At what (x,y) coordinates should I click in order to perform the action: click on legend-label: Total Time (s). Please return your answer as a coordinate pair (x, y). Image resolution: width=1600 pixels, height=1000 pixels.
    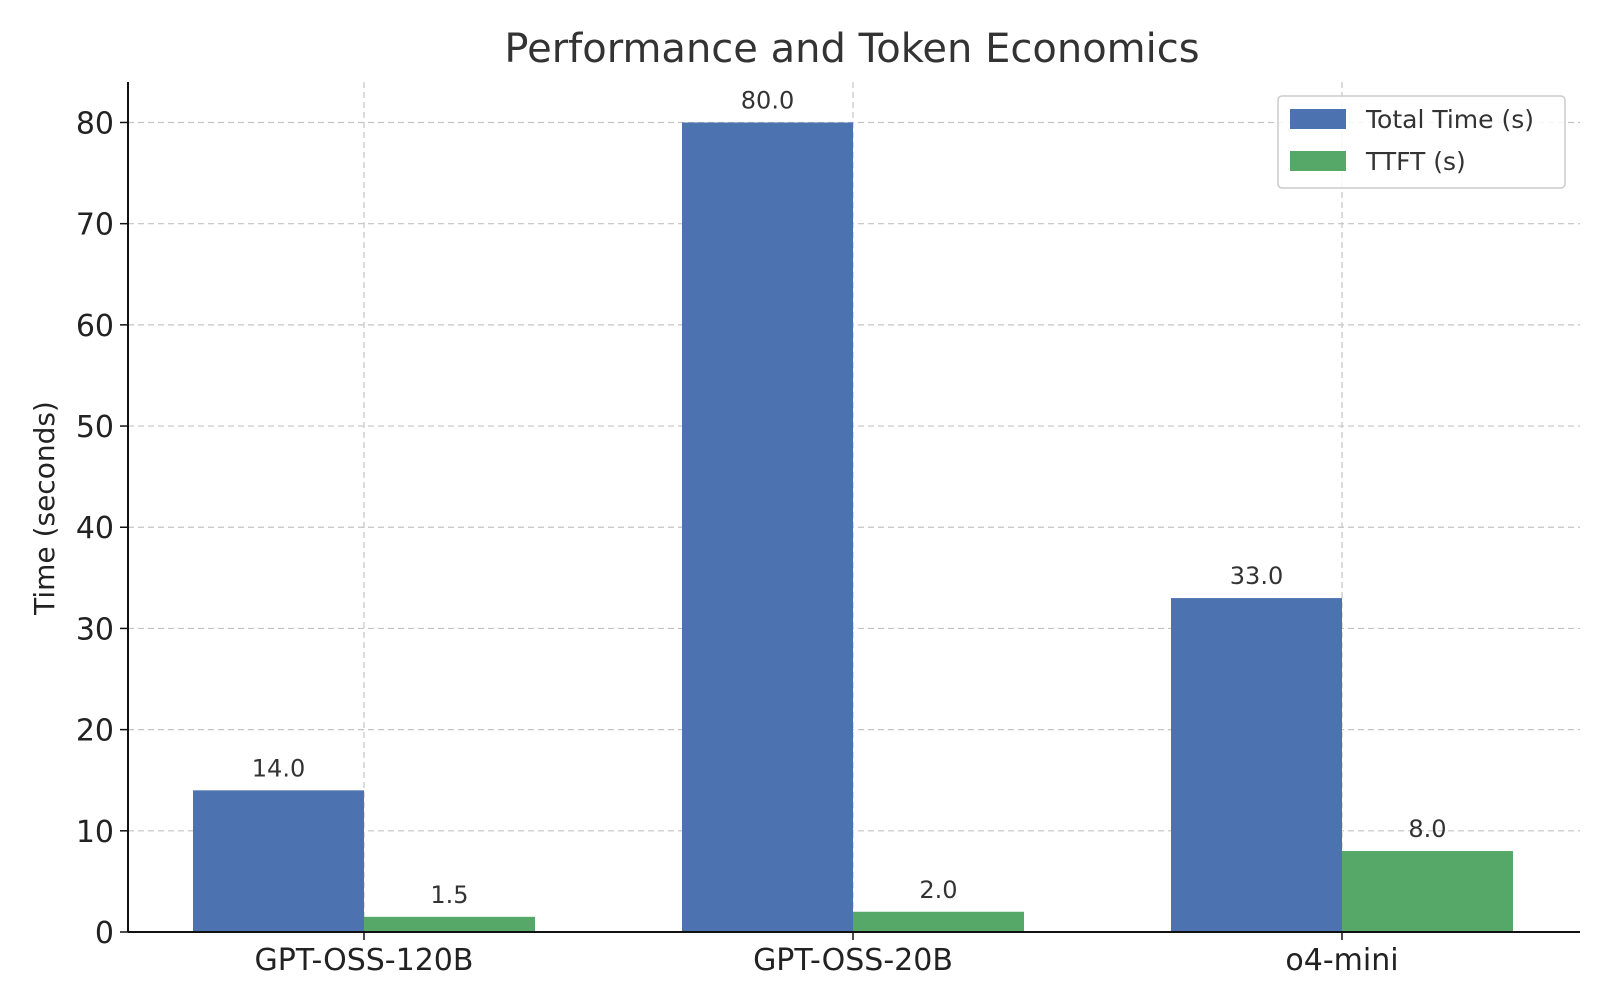
    Looking at the image, I should click on (1449, 119).